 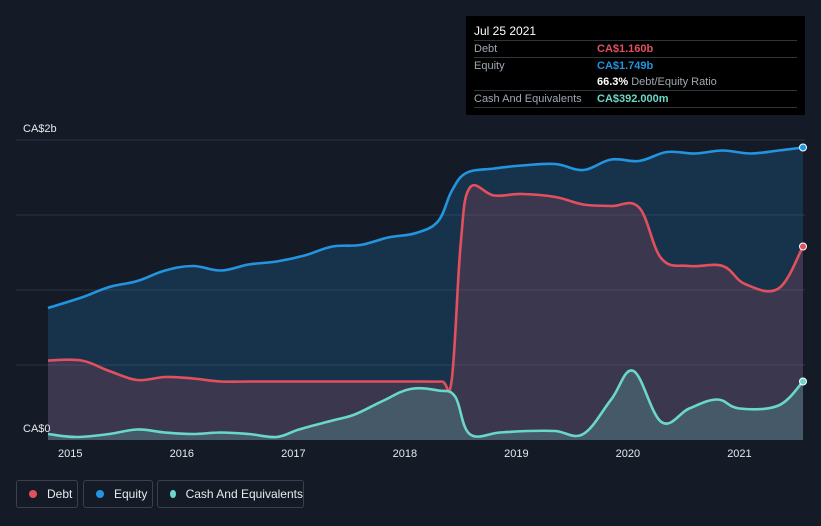 I want to click on cash-dot-icon, so click(x=173, y=494).